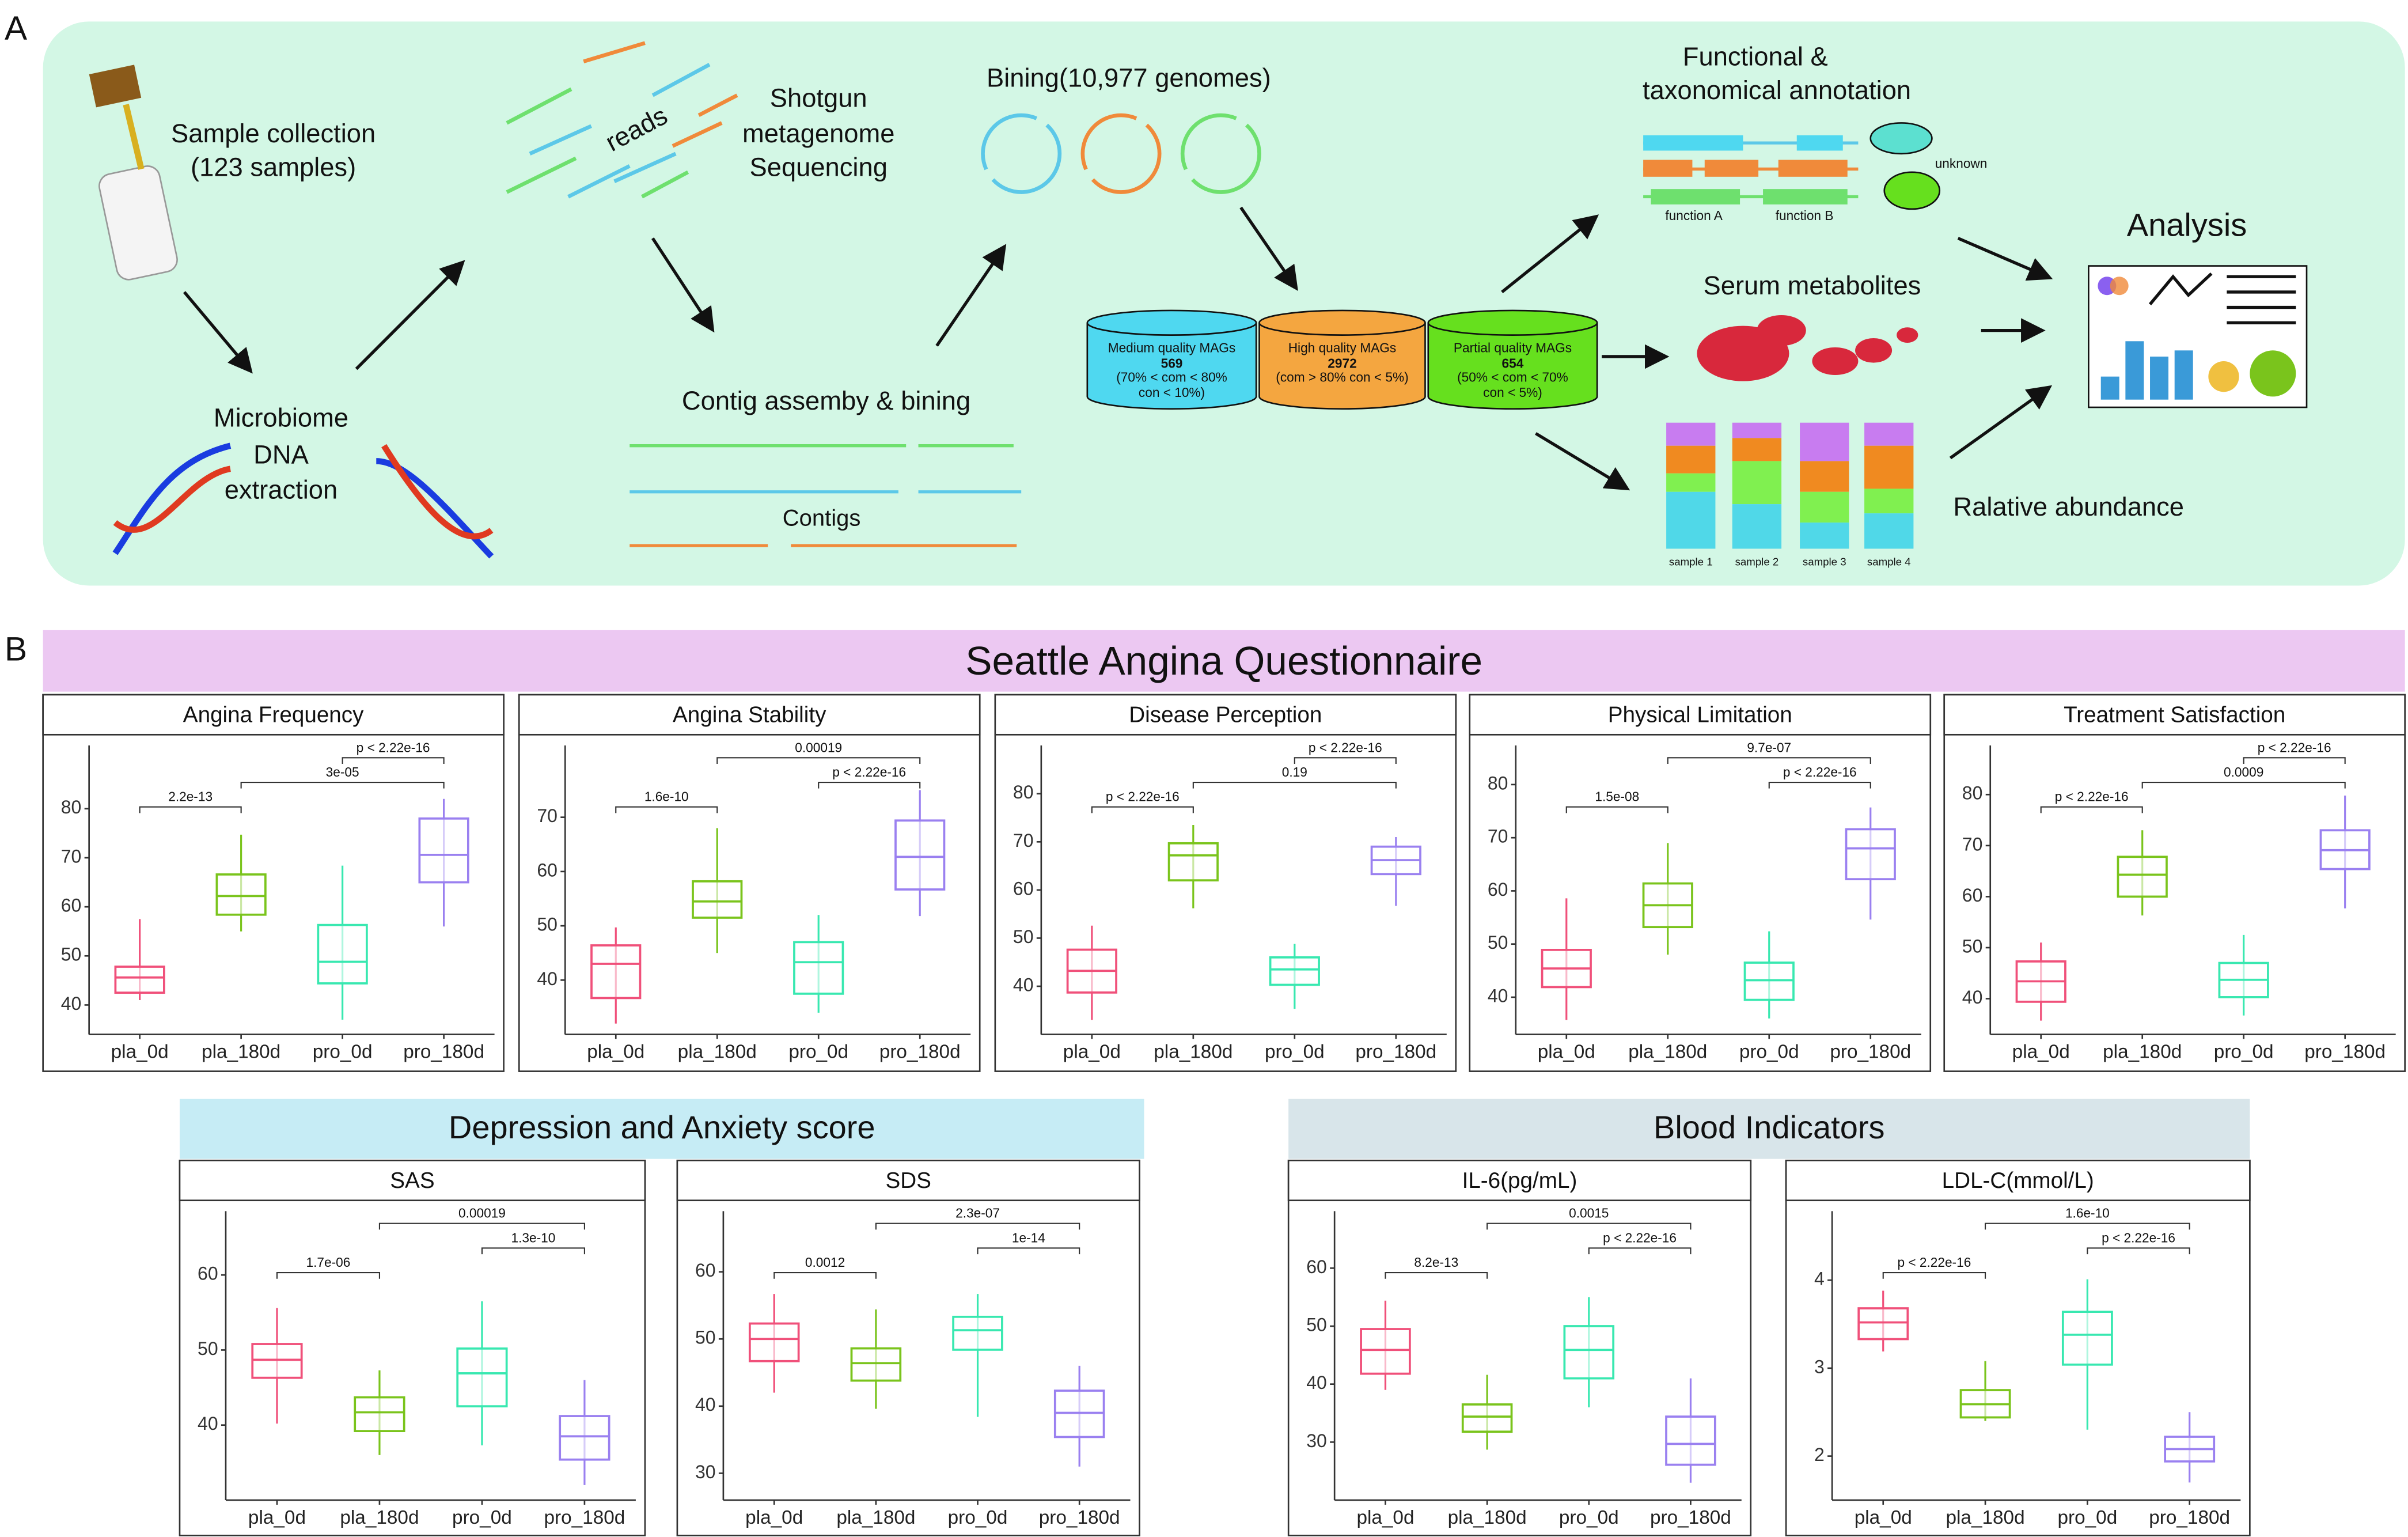  Describe the element at coordinates (281, 454) in the screenshot. I see `step-text: DNA` at that location.